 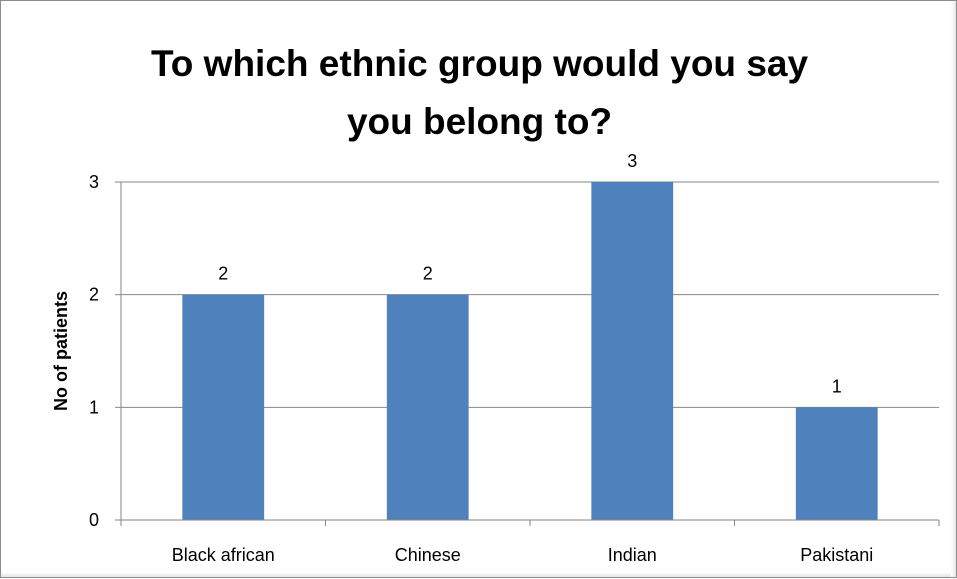 What do you see at coordinates (428, 274) in the screenshot?
I see `data-label-chinese: 2` at bounding box center [428, 274].